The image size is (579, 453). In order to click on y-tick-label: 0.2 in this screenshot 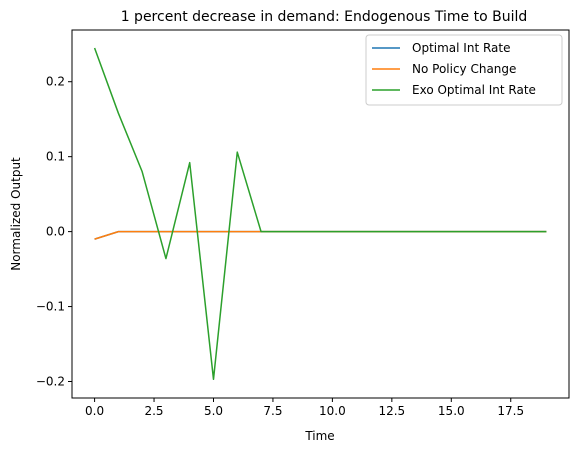, I will do `click(55, 82)`.